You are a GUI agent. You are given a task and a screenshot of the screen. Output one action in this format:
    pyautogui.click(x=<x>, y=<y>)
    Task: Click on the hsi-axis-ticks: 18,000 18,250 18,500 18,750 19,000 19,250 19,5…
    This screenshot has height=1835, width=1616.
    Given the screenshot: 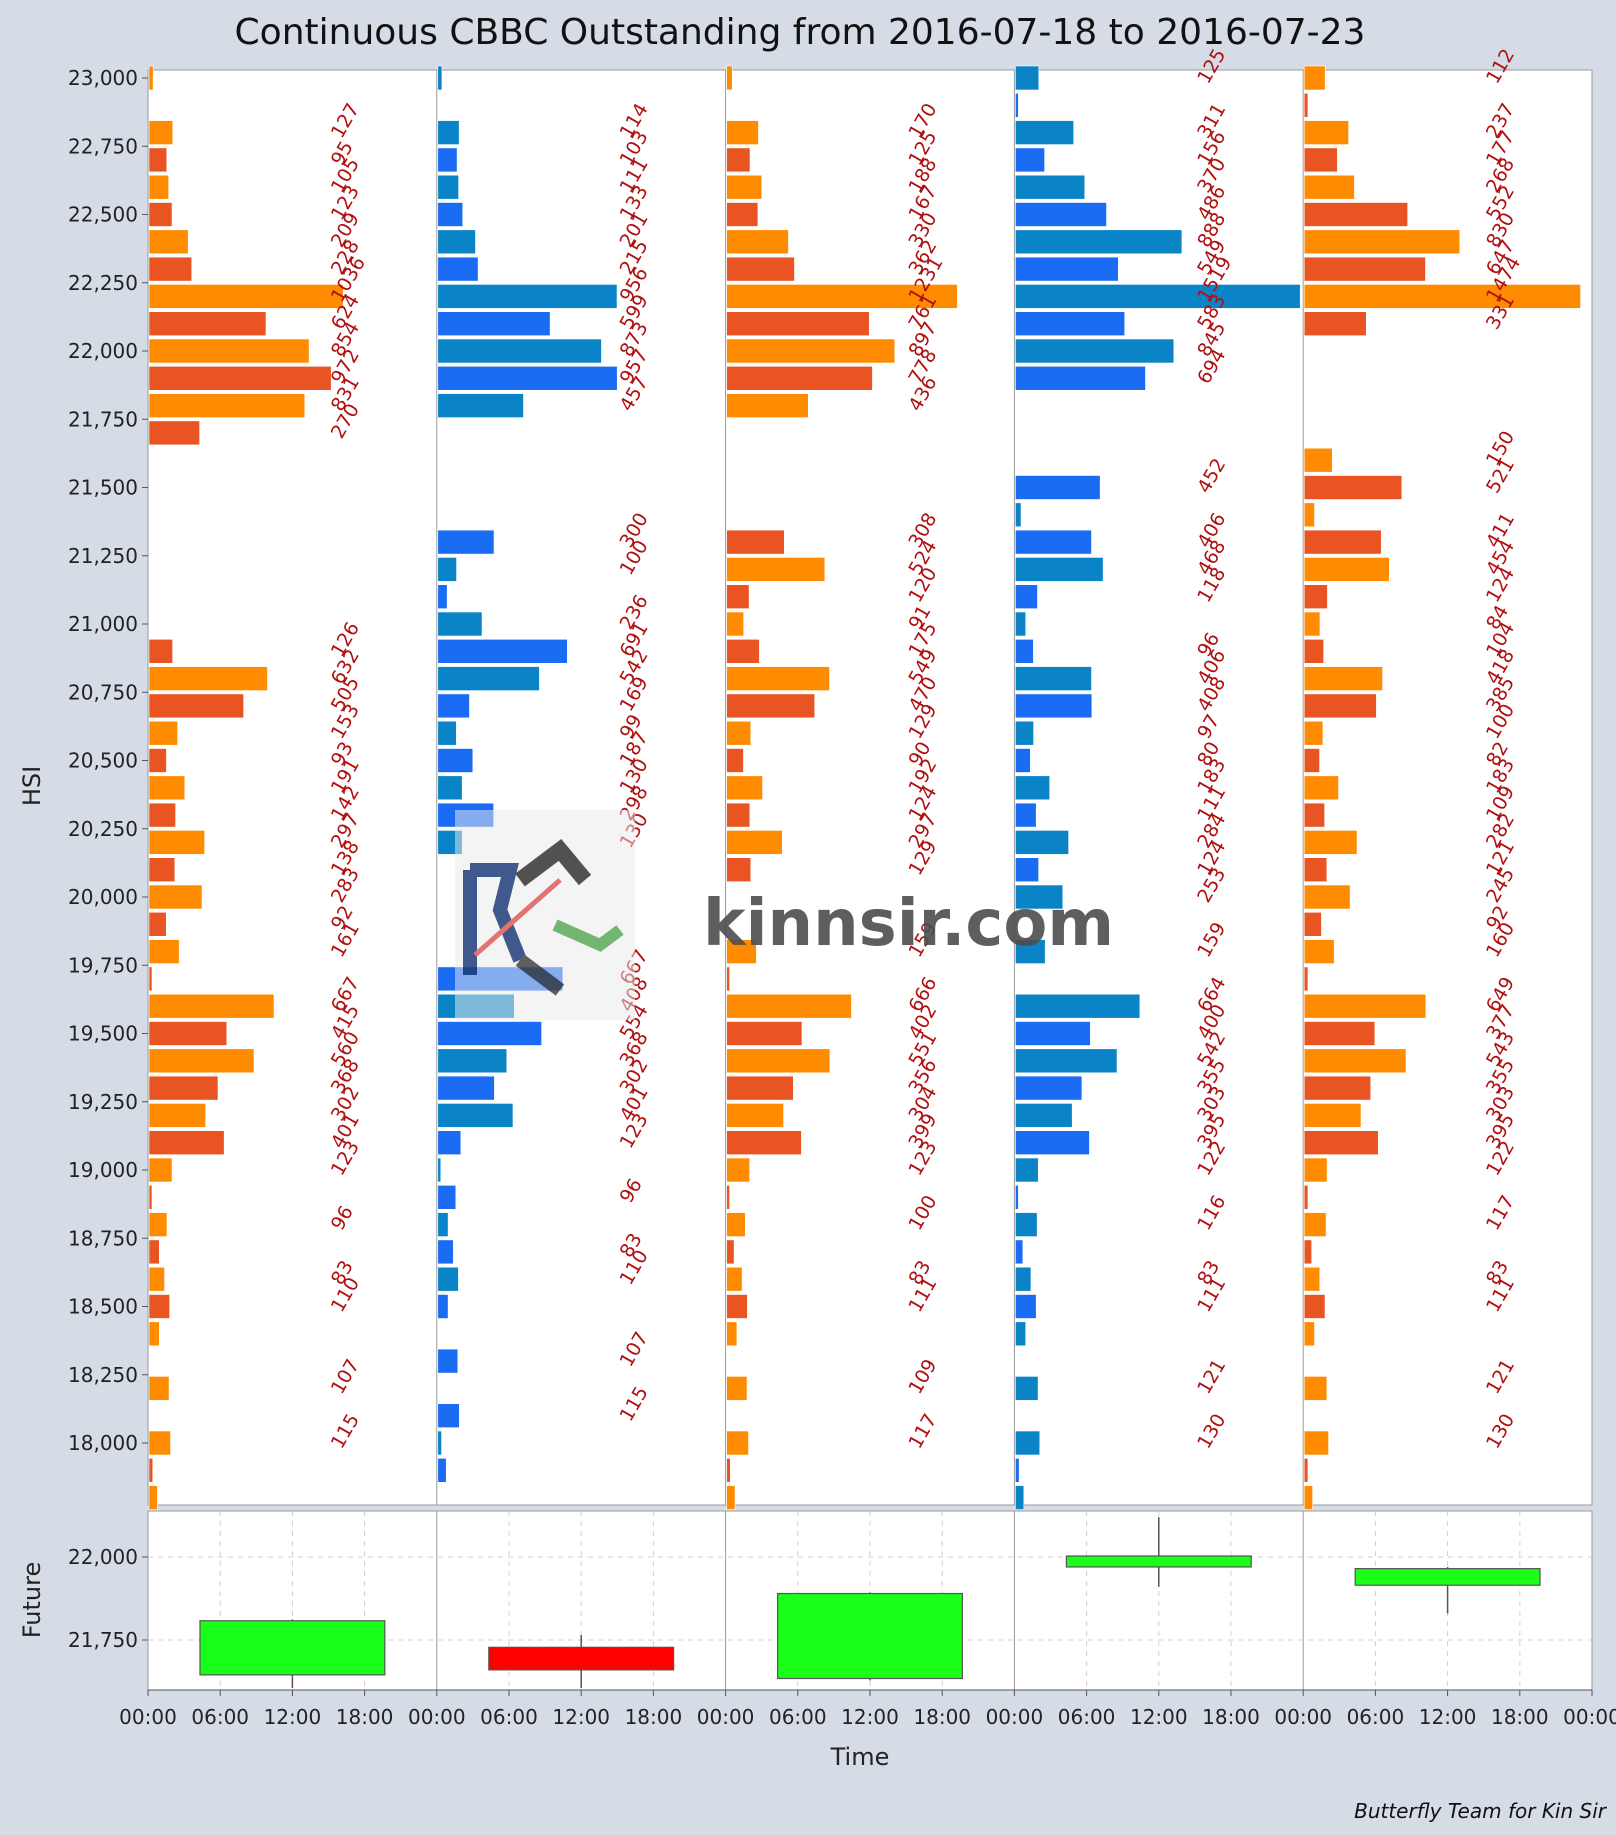 What is the action you would take?
    pyautogui.click(x=108, y=760)
    